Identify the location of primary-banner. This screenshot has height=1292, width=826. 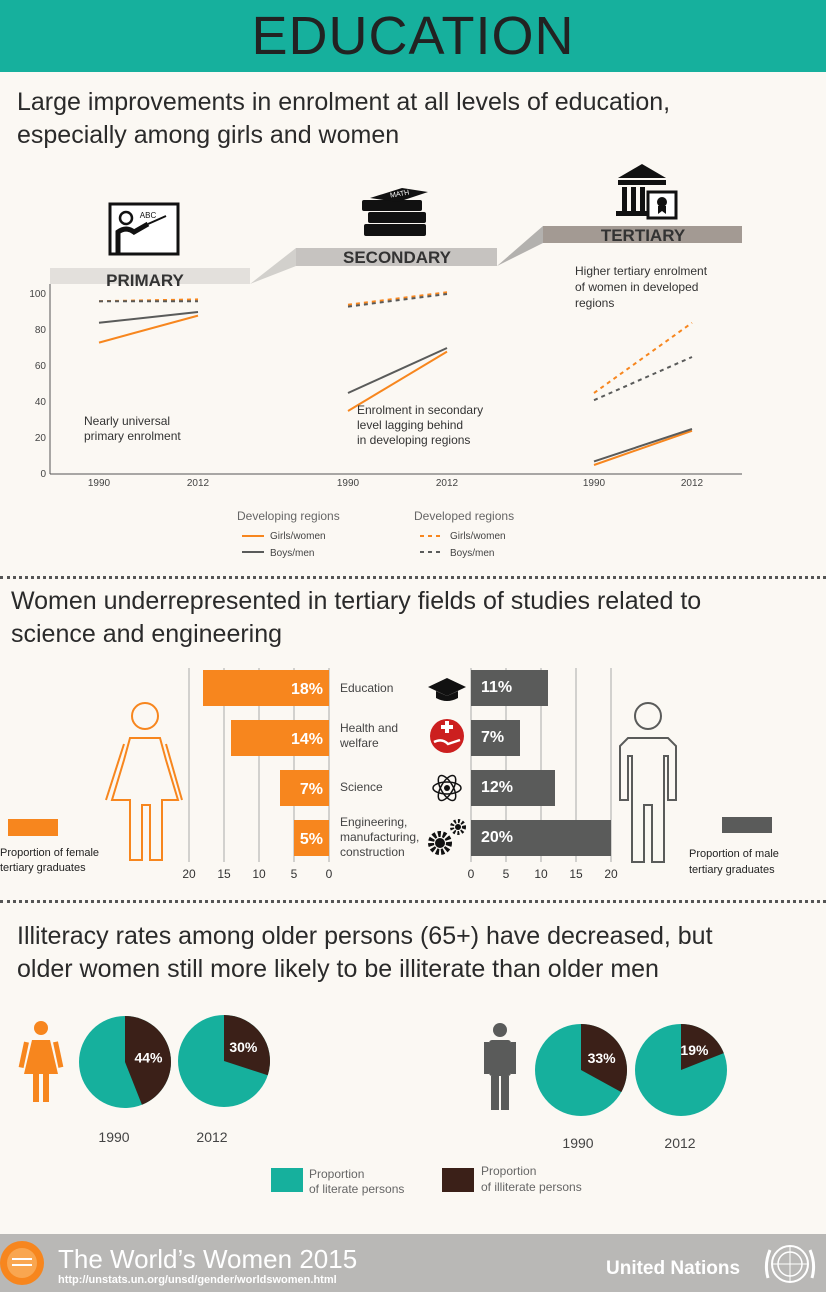
(150, 276).